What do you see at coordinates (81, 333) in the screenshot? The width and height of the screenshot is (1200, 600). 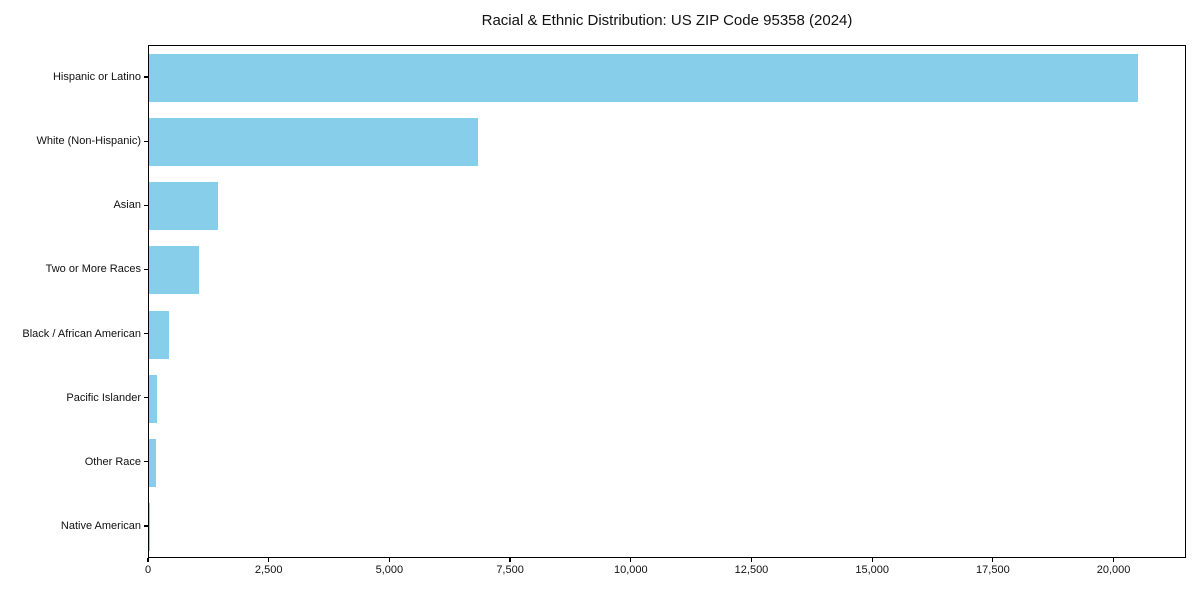 I see `y-tick-label-black-african-american: Black / African American` at bounding box center [81, 333].